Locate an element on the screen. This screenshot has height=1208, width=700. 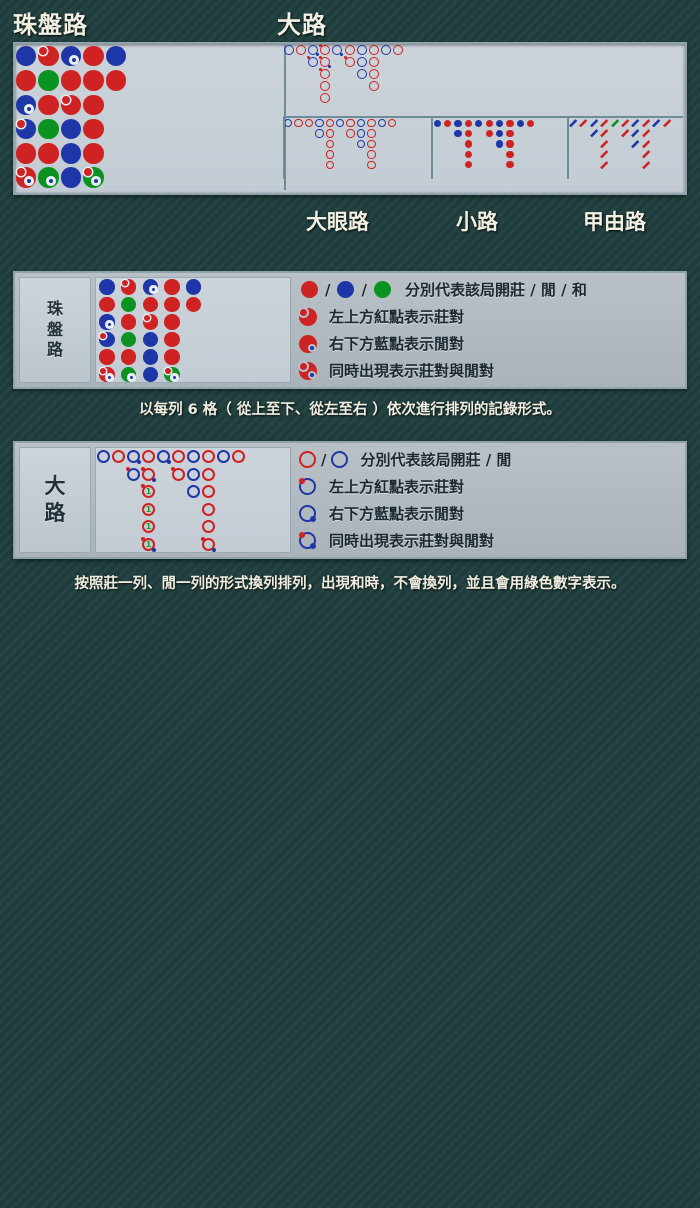
bead-plate-grid is located at coordinates (149, 117).